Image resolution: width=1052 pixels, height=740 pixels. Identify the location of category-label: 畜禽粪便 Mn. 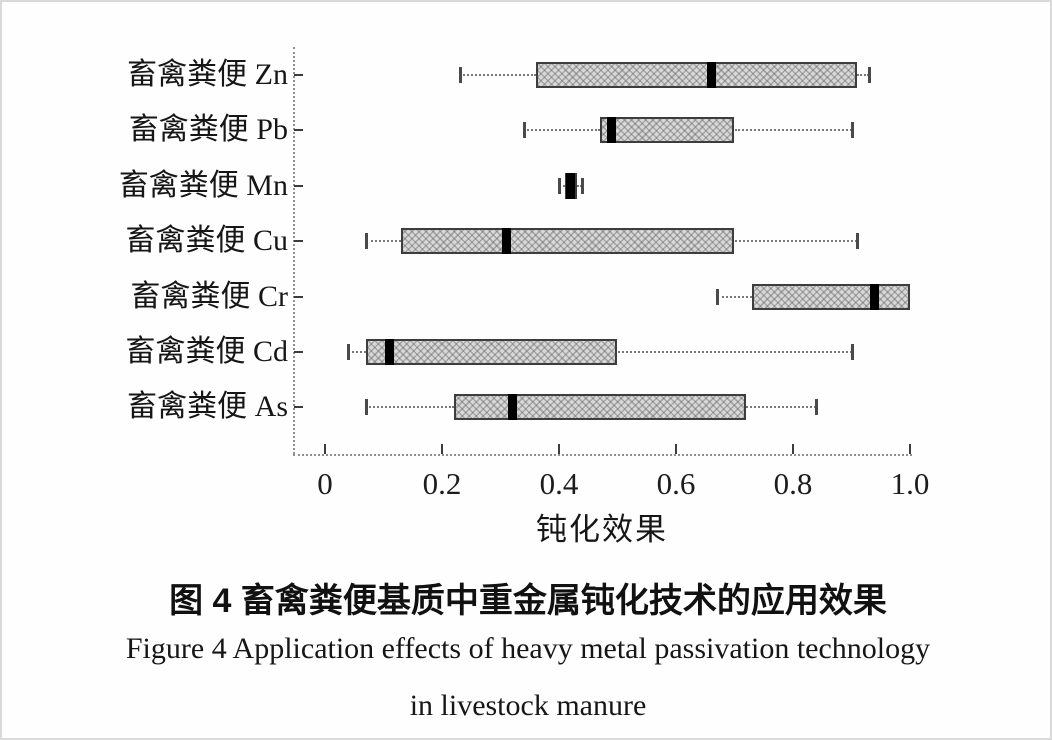
(203, 185).